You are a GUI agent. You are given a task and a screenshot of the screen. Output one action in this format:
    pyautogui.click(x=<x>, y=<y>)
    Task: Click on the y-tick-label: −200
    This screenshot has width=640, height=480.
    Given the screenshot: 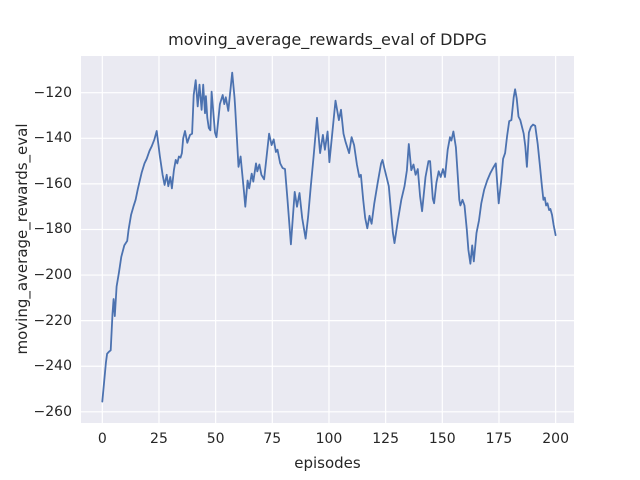 What is the action you would take?
    pyautogui.click(x=52, y=275)
    